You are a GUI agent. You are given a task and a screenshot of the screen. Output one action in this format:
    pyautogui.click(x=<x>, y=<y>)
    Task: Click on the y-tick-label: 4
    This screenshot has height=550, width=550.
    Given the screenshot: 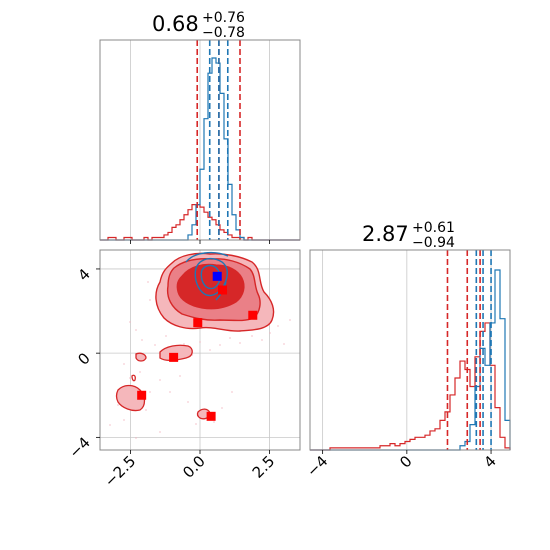 What is the action you would take?
    pyautogui.click(x=83, y=274)
    